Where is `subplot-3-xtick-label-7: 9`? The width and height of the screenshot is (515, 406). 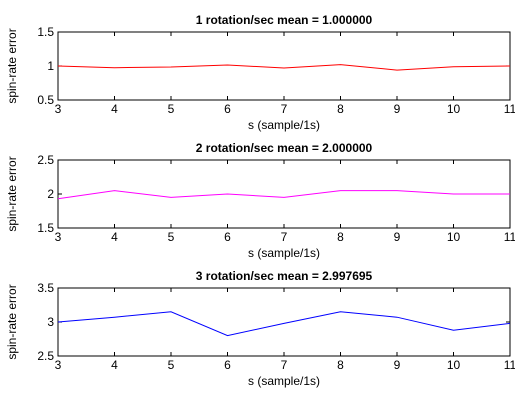
subplot-3-xtick-label-7: 9 is located at coordinates (397, 365).